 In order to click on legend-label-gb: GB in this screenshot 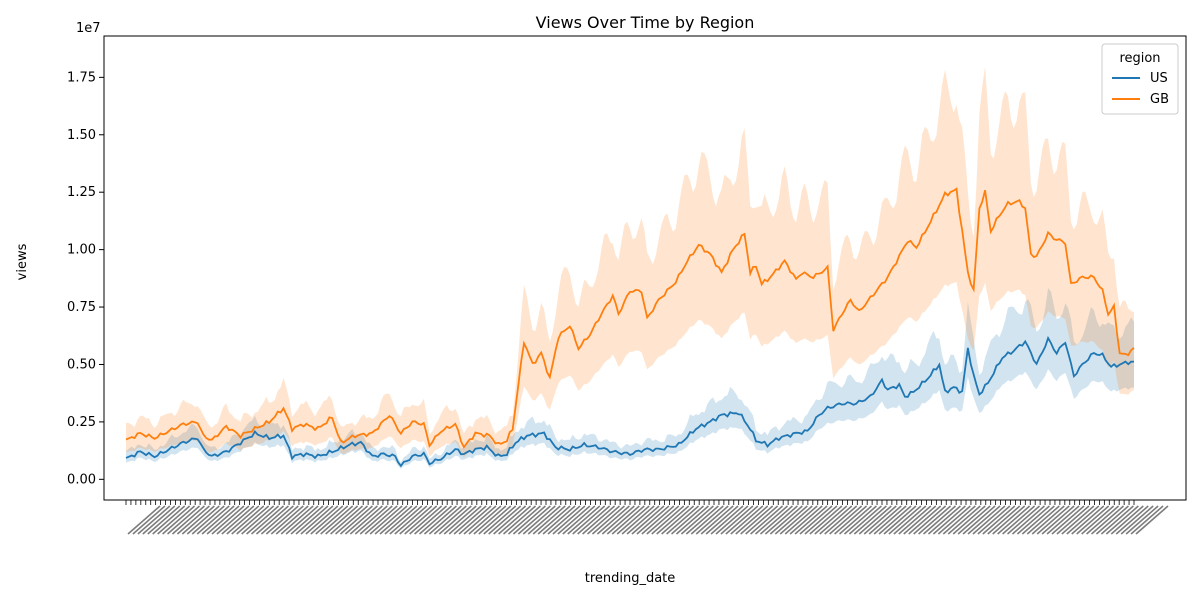, I will do `click(1159, 99)`.